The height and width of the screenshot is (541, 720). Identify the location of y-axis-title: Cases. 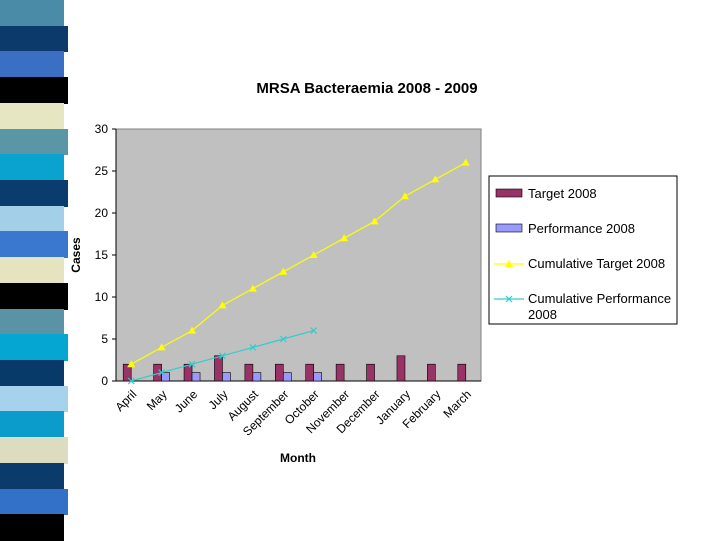
(76, 255).